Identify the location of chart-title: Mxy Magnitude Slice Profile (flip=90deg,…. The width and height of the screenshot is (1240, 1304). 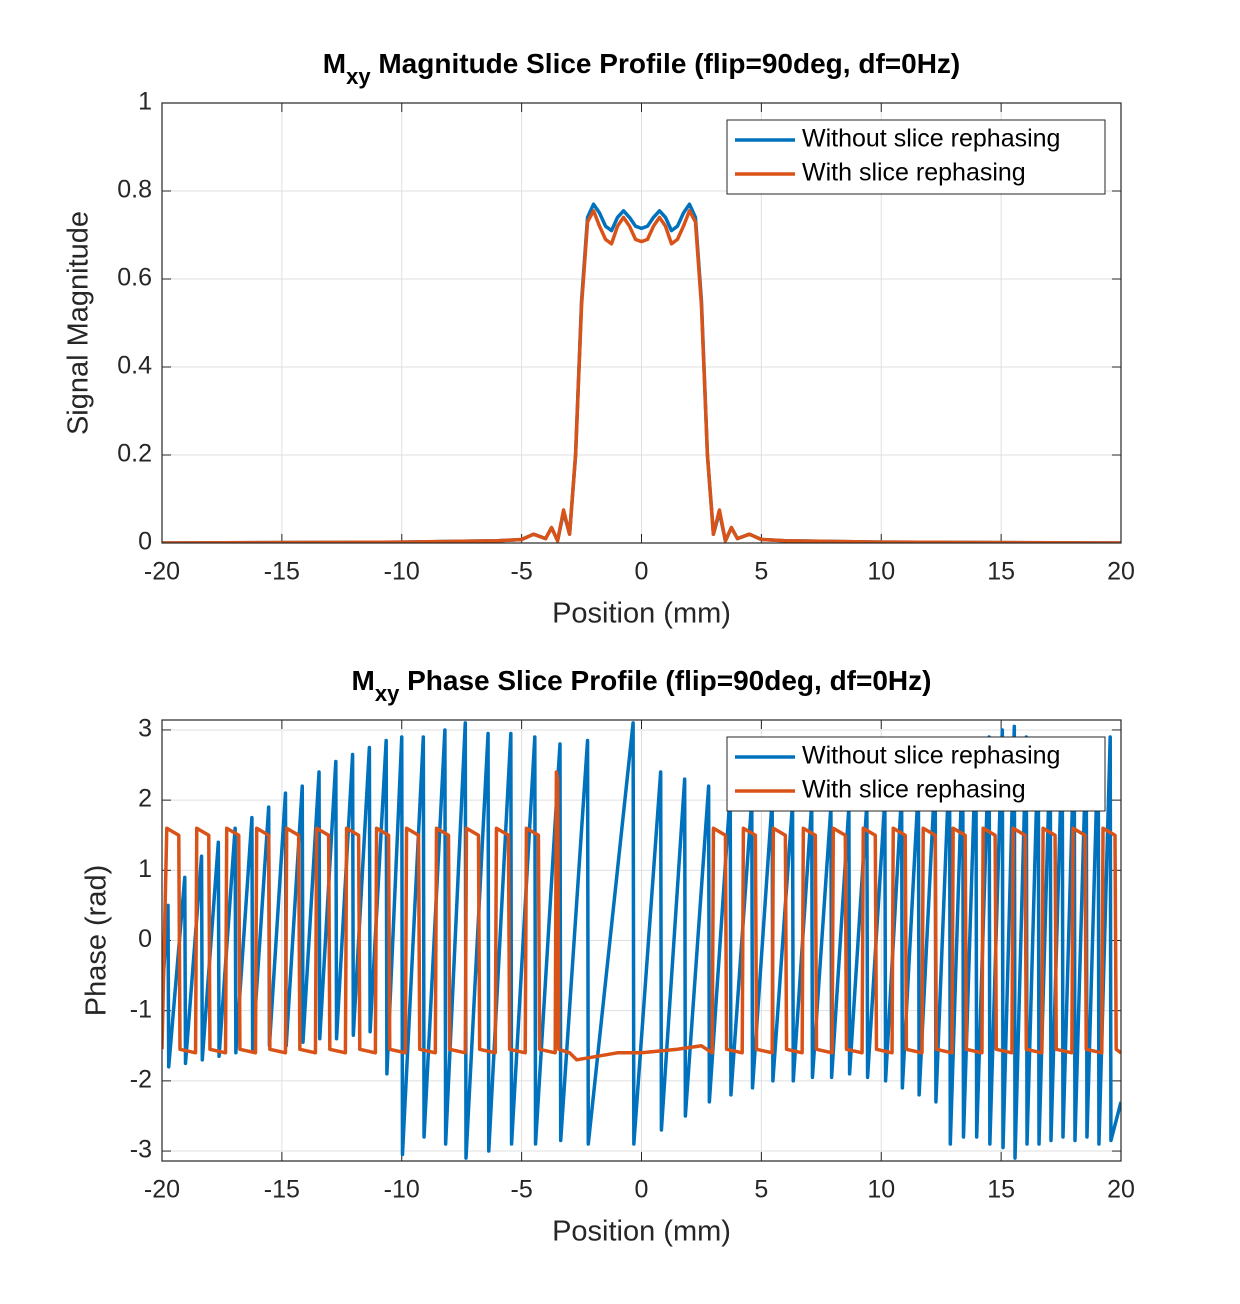
(641, 68).